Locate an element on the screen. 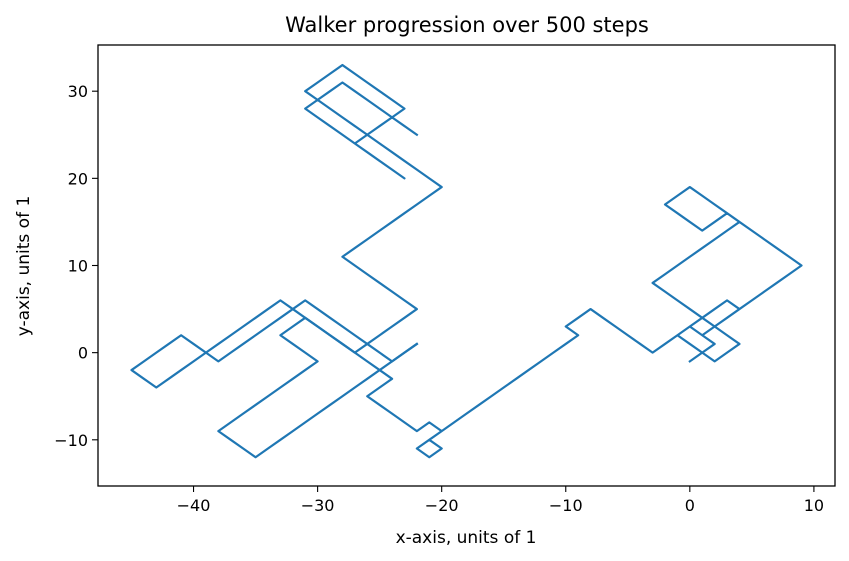  x-axis: −40 −30 −20 −10 0 10 is located at coordinates (500, 500).